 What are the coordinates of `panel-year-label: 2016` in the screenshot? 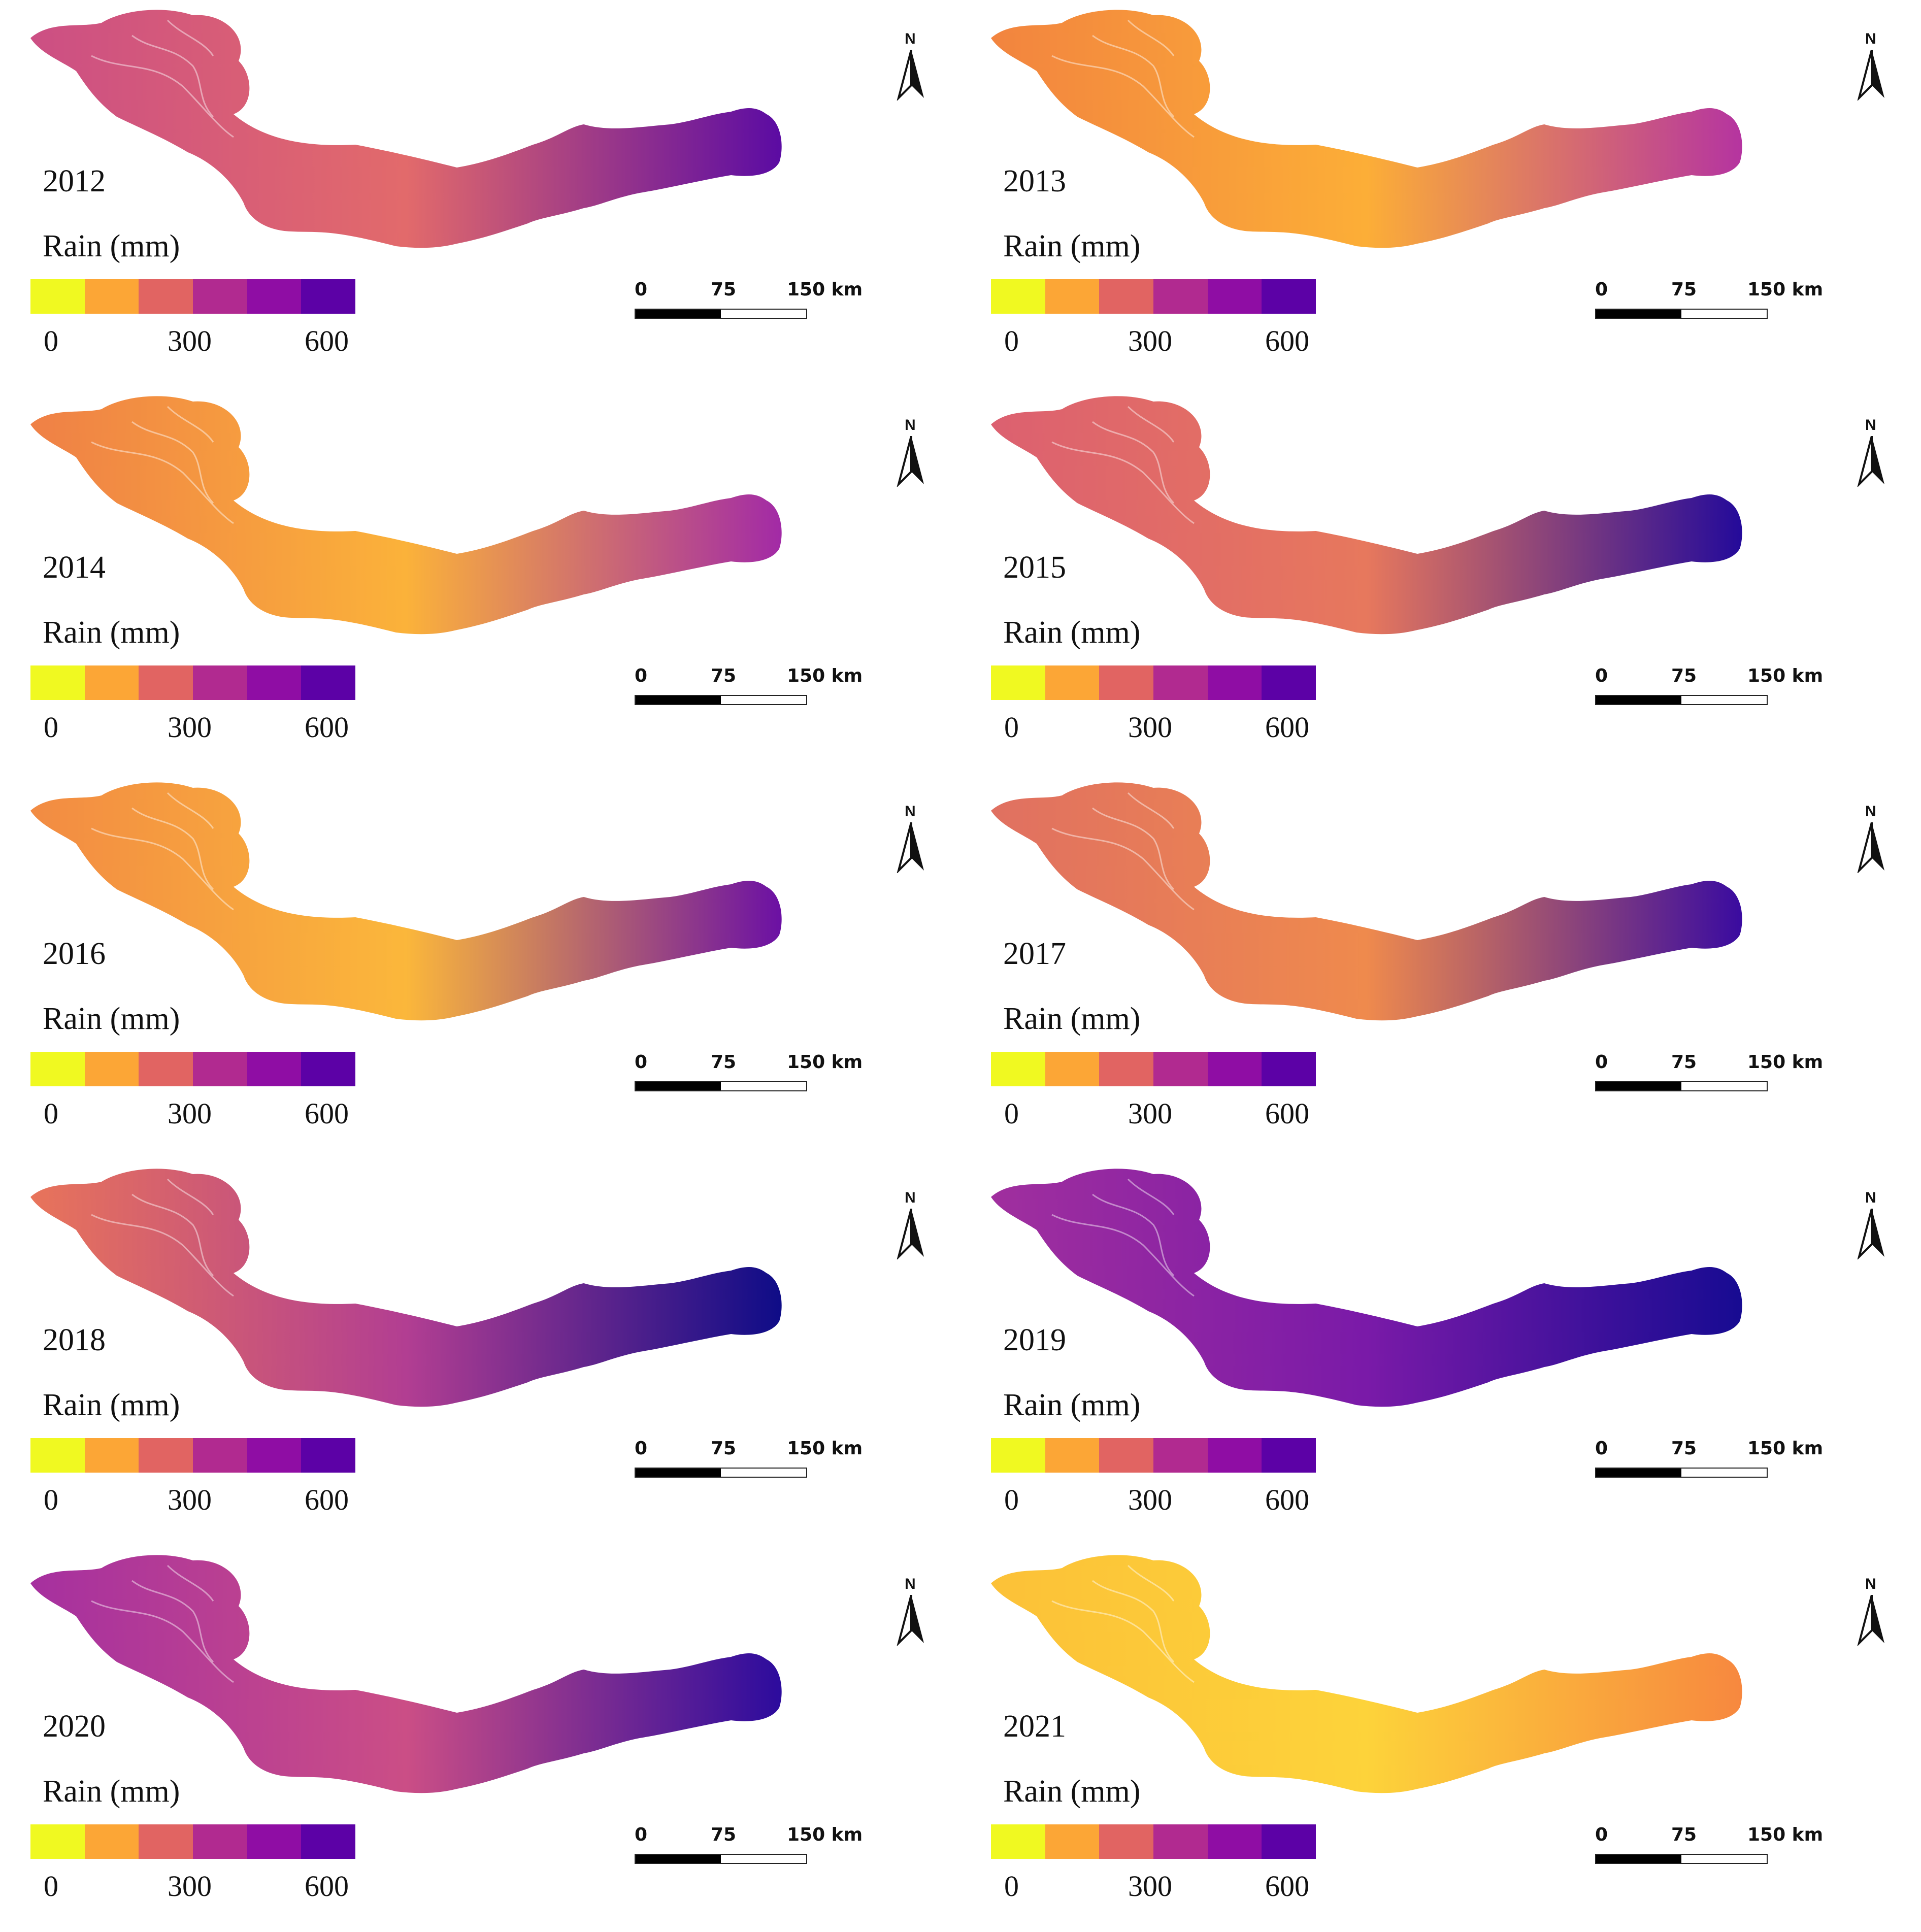 It's located at (74, 954).